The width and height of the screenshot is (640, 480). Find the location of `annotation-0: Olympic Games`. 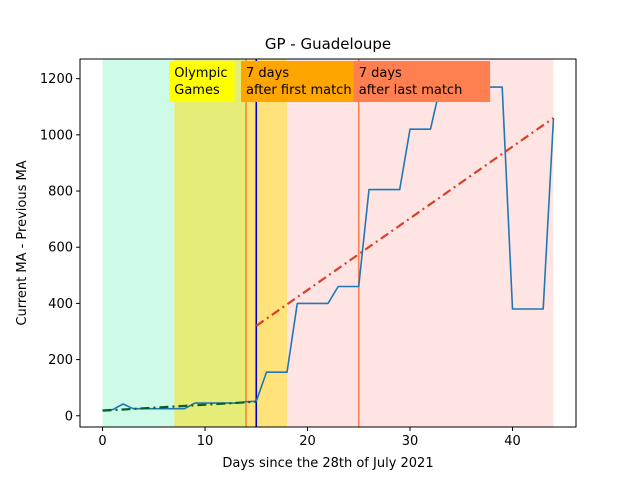

annotation-0: Olympic Games is located at coordinates (202, 81).